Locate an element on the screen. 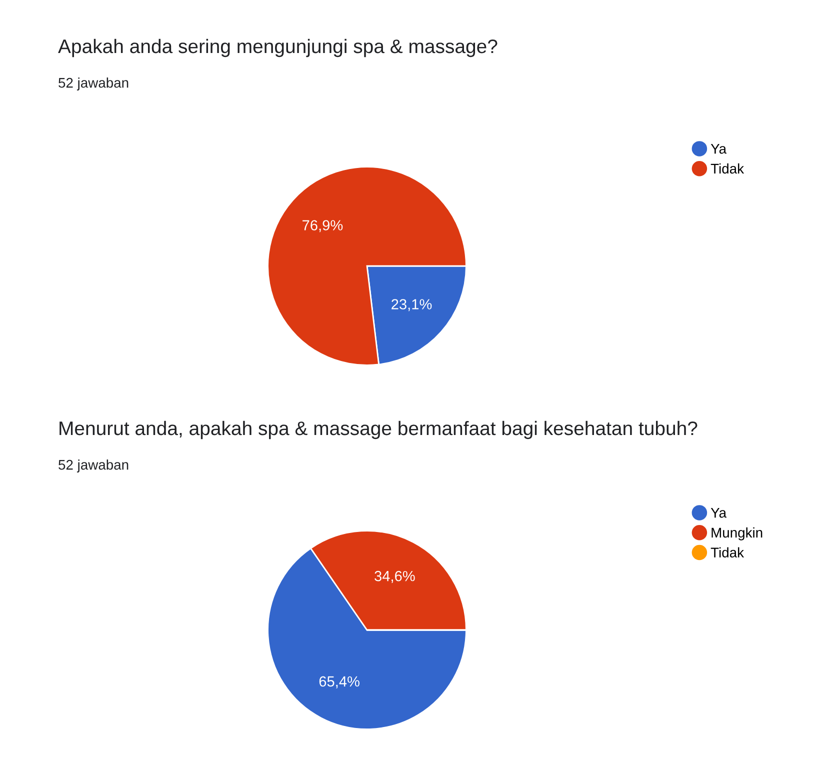 The width and height of the screenshot is (825, 773). chart-title: Apakah anda sering mengunjungi spa & massage? is located at coordinates (278, 48).